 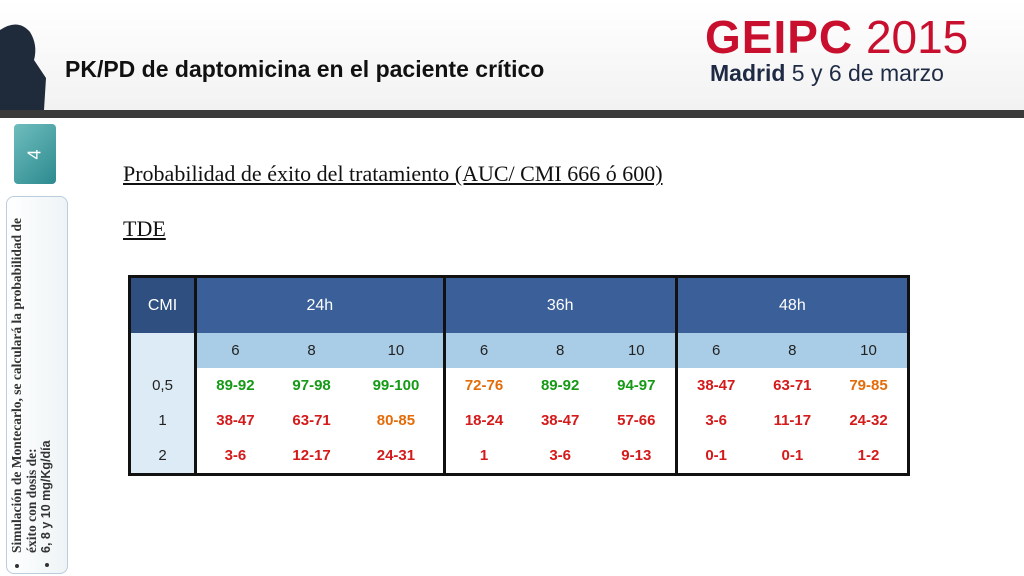 I want to click on slide-number-box: 4, so click(x=35, y=154).